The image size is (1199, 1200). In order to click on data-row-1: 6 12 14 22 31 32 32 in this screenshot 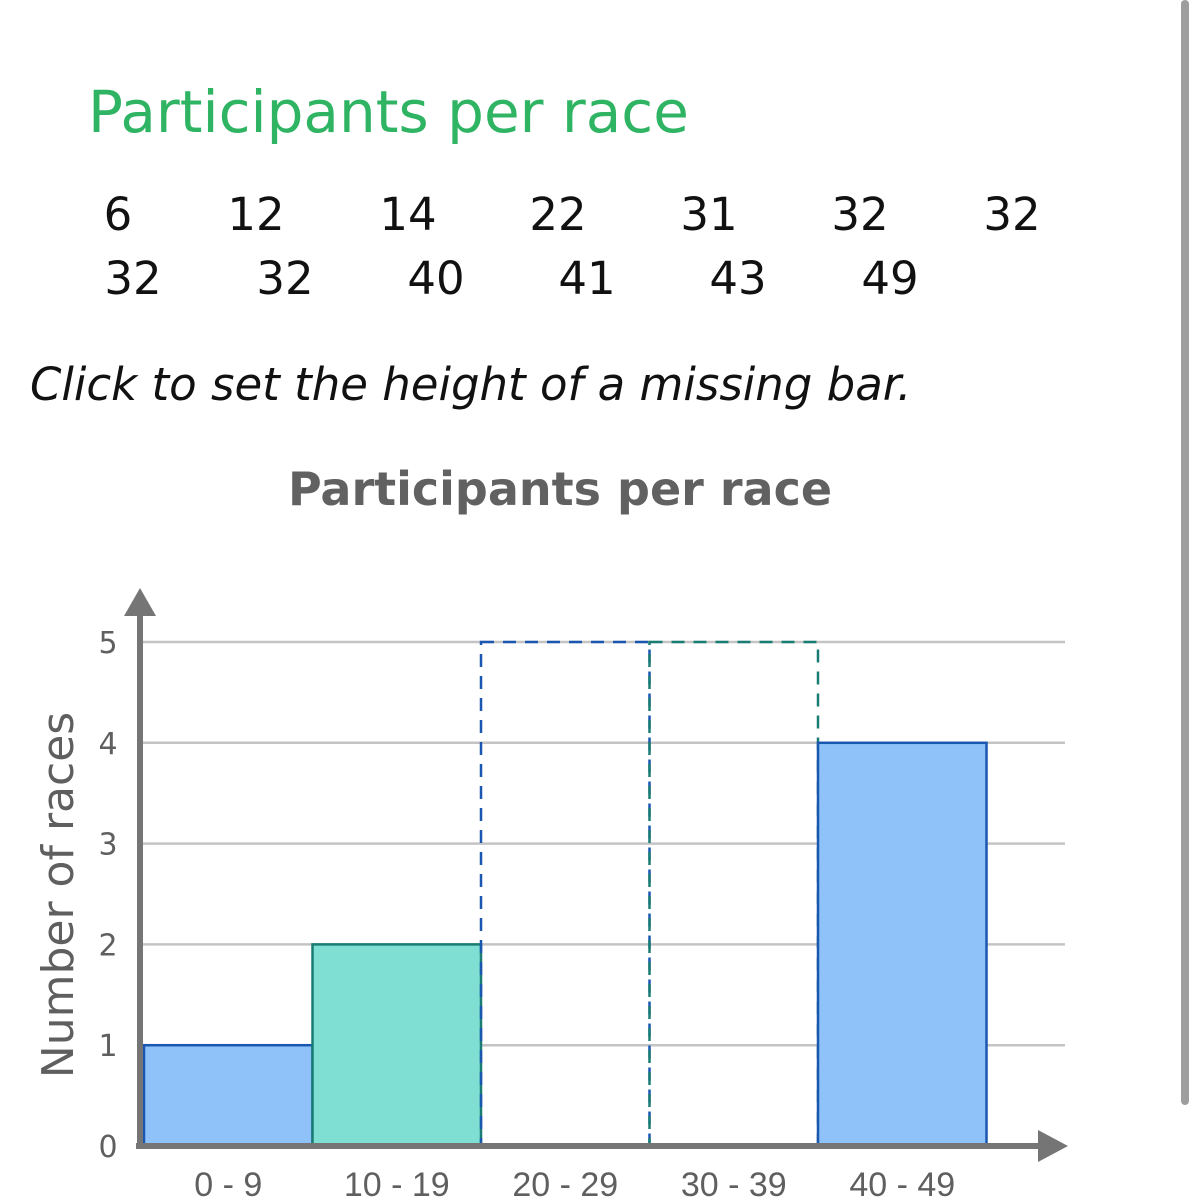, I will do `click(599, 218)`.